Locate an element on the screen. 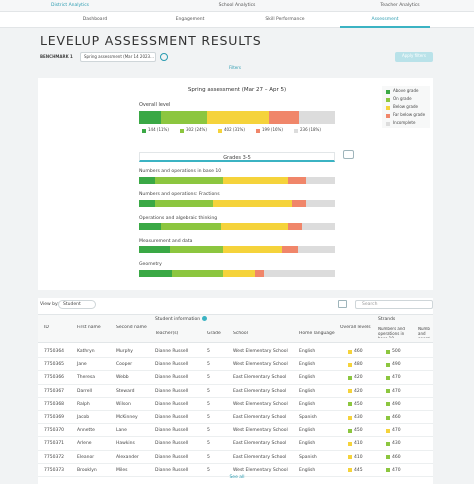  table-cell: Spanish is located at coordinates (308, 417).